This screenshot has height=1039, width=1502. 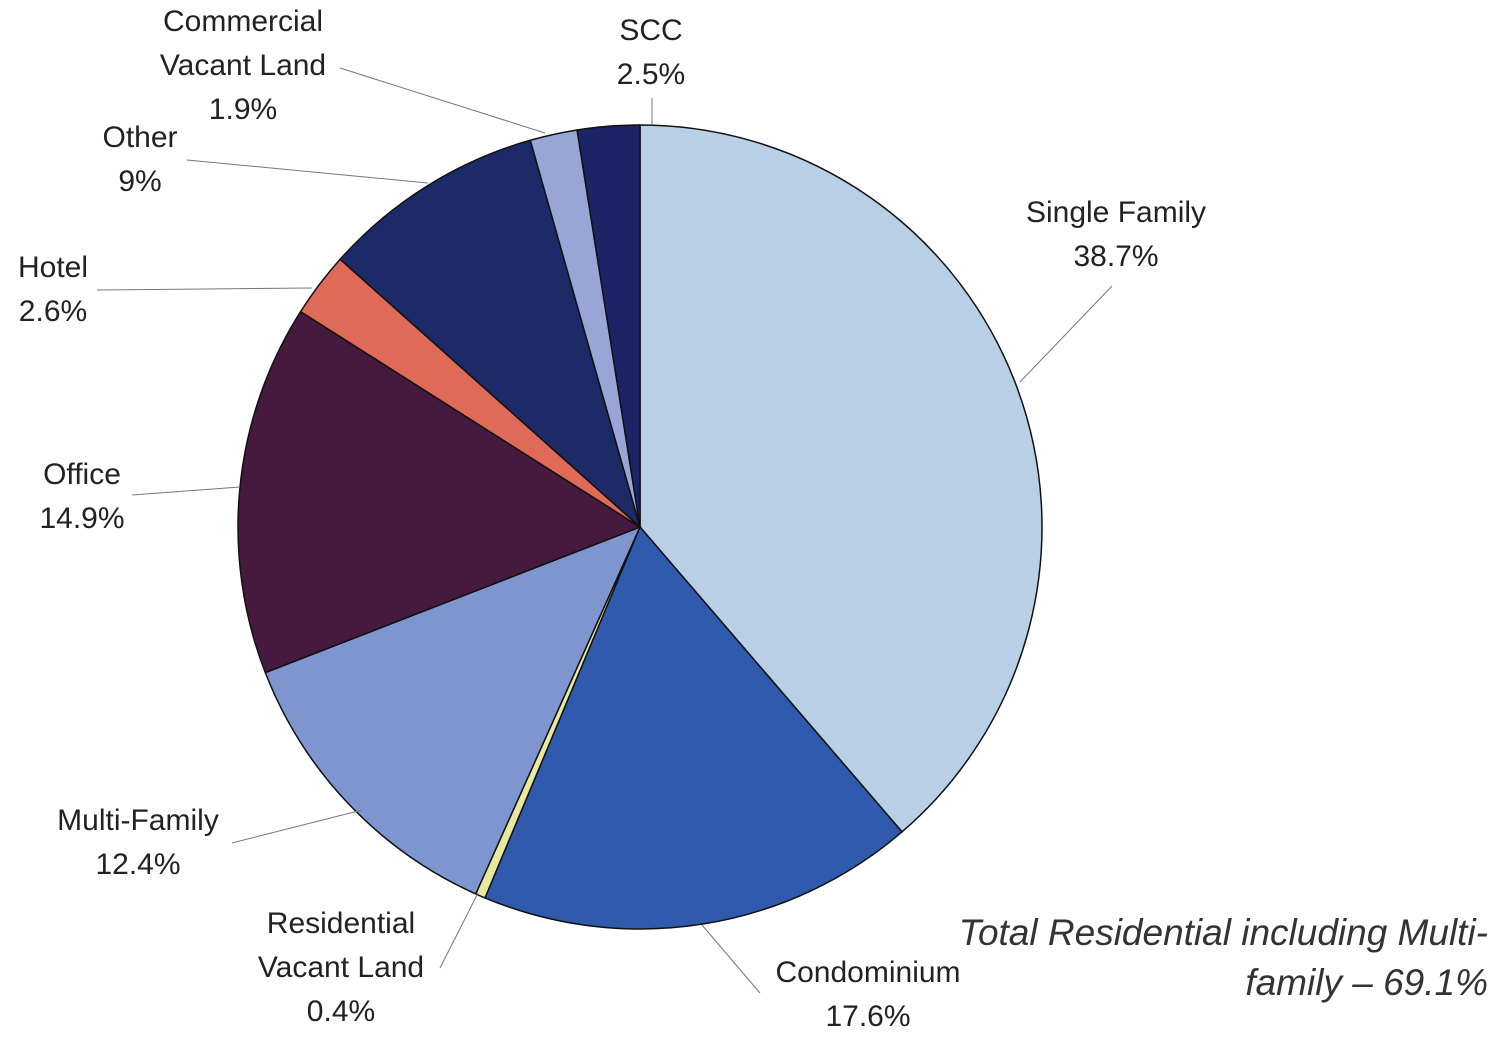 What do you see at coordinates (1116, 235) in the screenshot?
I see `slice-label: Single Family 38.7%` at bounding box center [1116, 235].